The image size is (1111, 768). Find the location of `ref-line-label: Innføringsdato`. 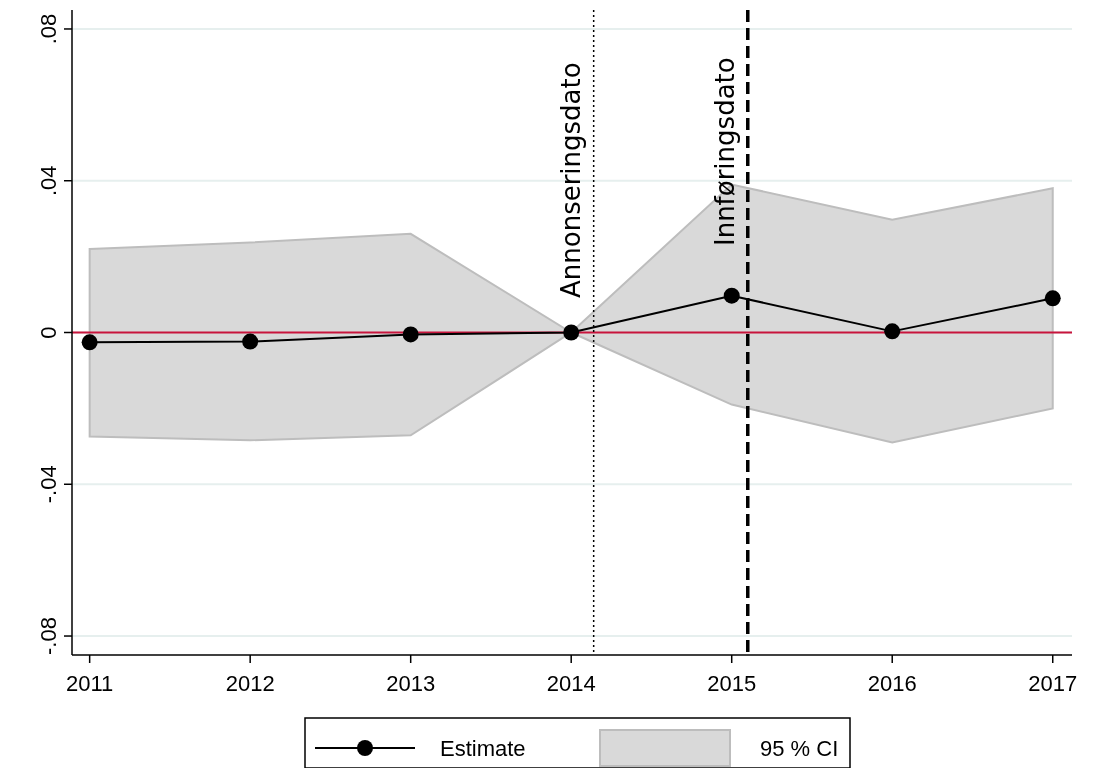

ref-line-label: Innføringsdato is located at coordinates (724, 151).